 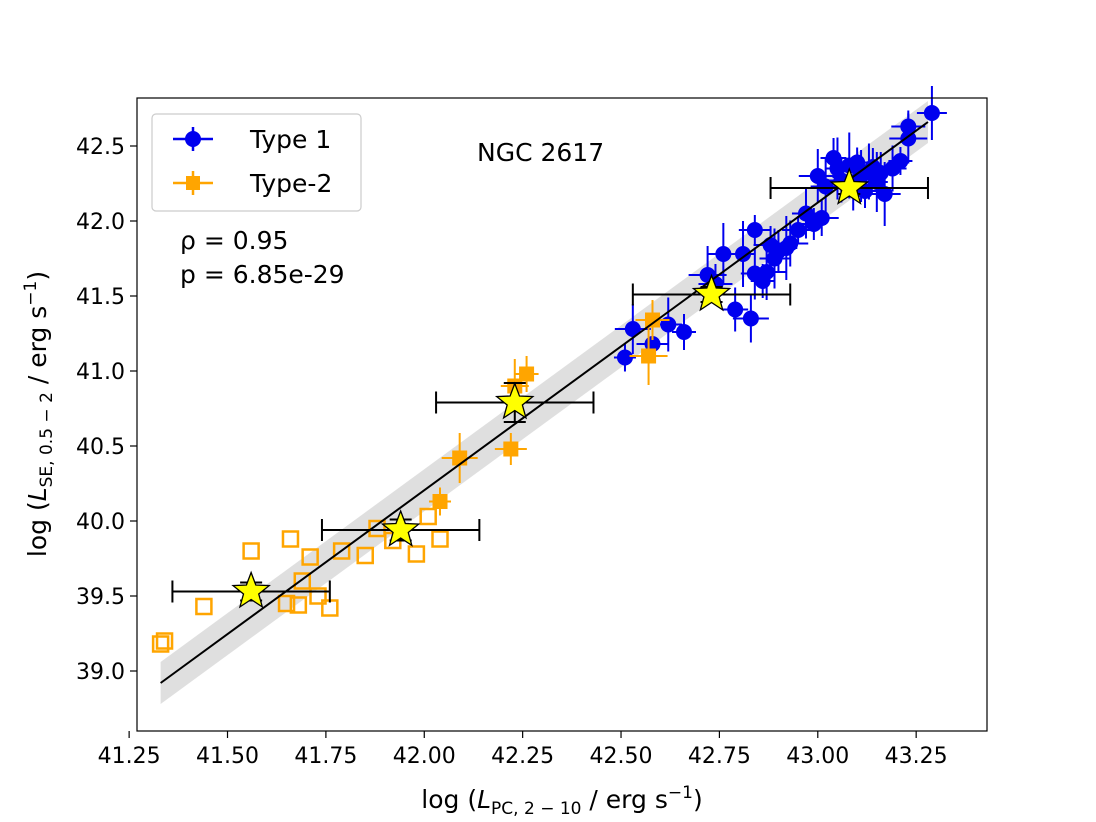 What do you see at coordinates (290, 183) in the screenshot?
I see `legend-label-type2: Type-2` at bounding box center [290, 183].